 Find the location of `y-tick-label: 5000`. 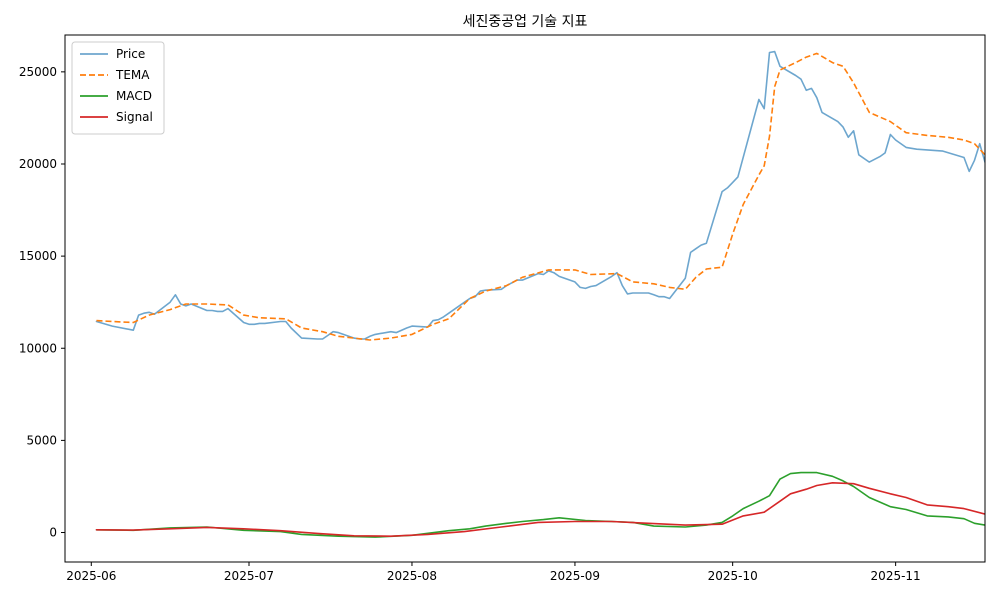

y-tick-label: 5000 is located at coordinates (41, 440).